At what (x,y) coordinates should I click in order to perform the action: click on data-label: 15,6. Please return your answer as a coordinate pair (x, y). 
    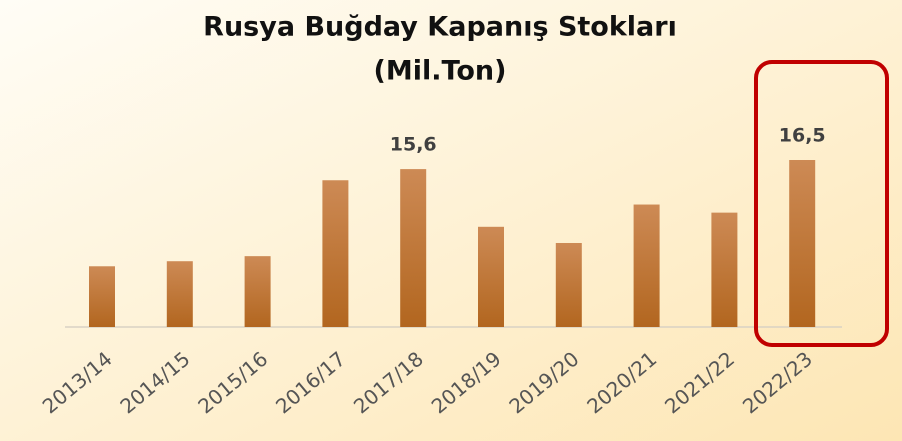
    Looking at the image, I should click on (413, 145).